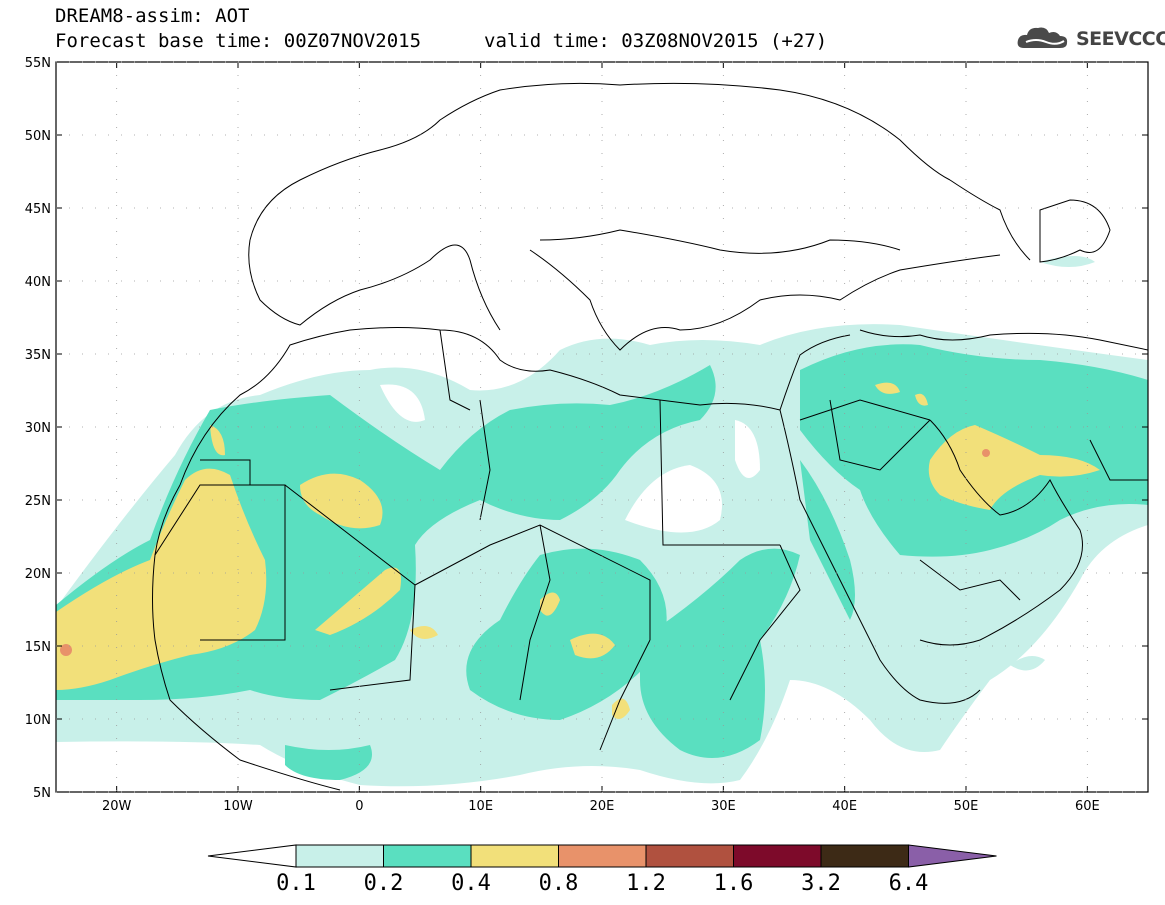 The image size is (1165, 905). Describe the element at coordinates (844, 806) in the screenshot. I see `lon-label: 40E` at that location.